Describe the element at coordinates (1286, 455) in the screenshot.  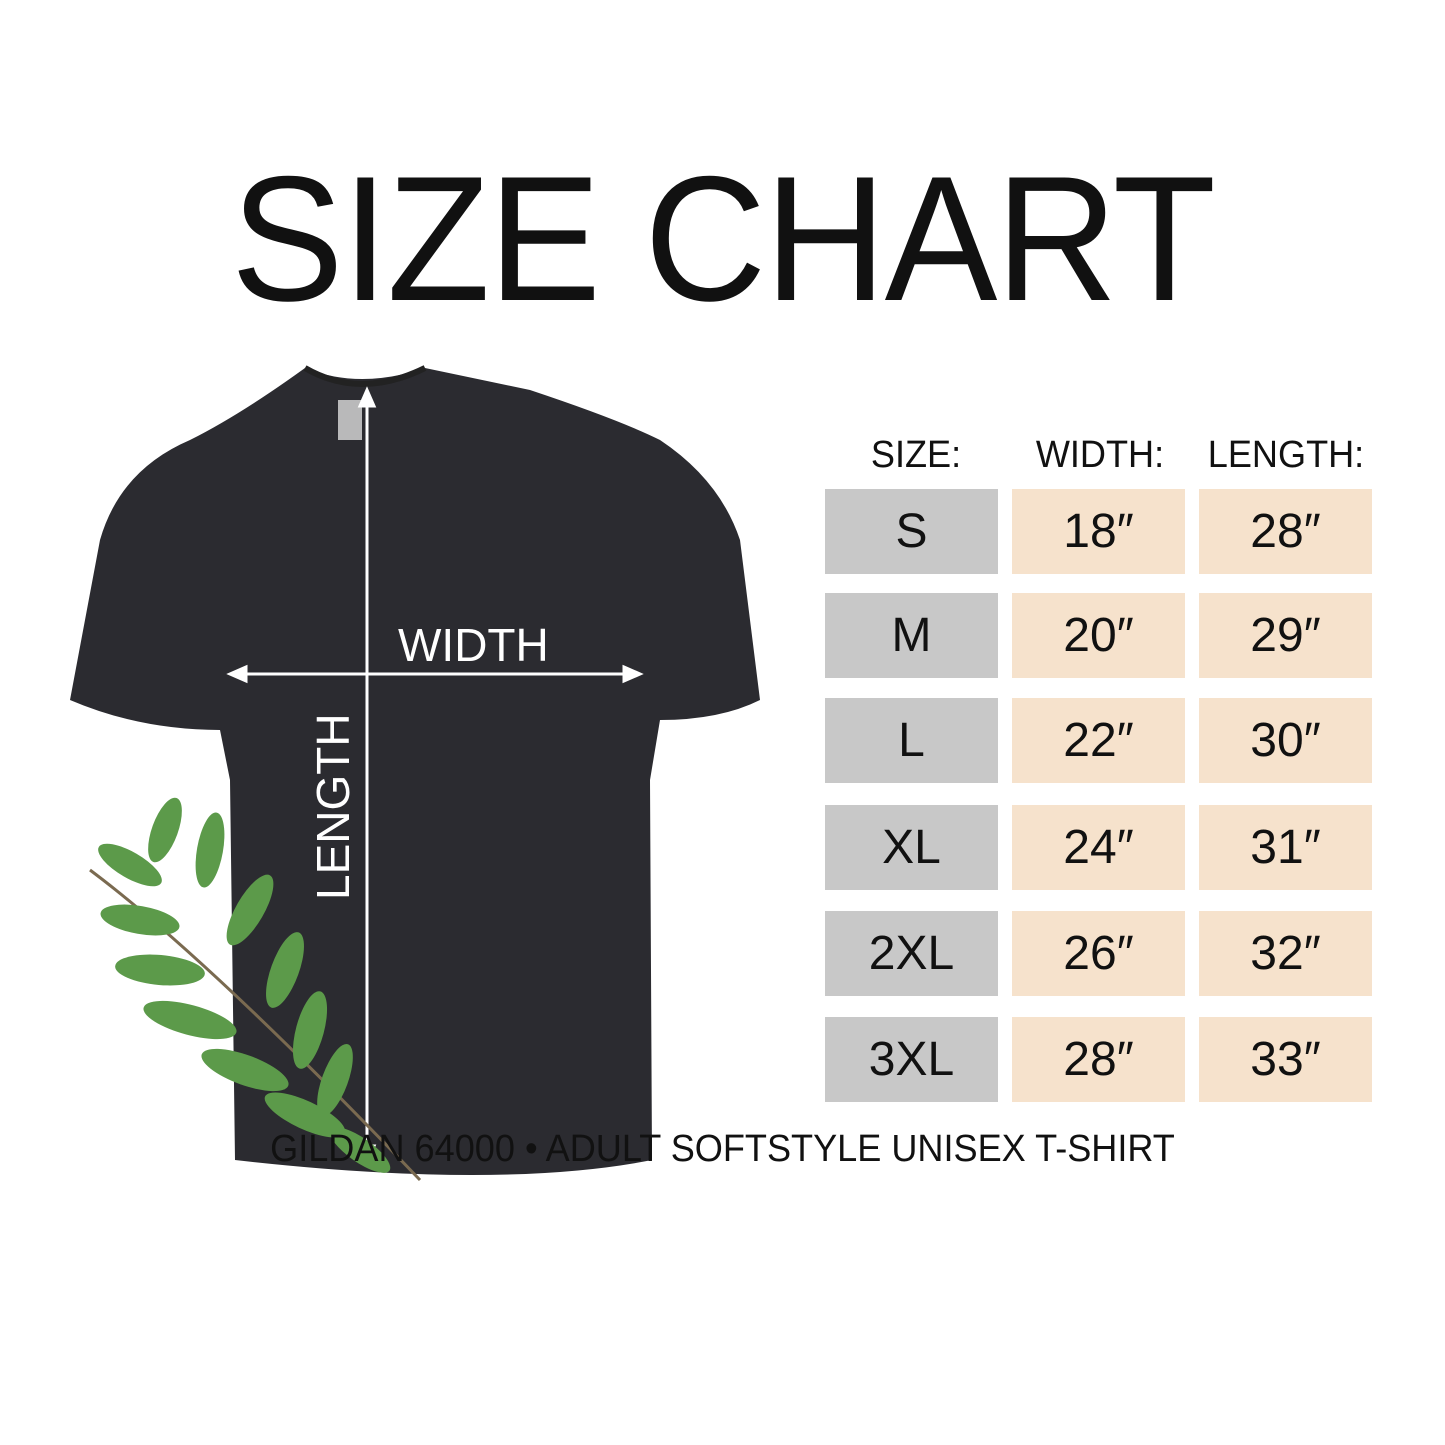
I see `header-length: LENGTH:` at that location.